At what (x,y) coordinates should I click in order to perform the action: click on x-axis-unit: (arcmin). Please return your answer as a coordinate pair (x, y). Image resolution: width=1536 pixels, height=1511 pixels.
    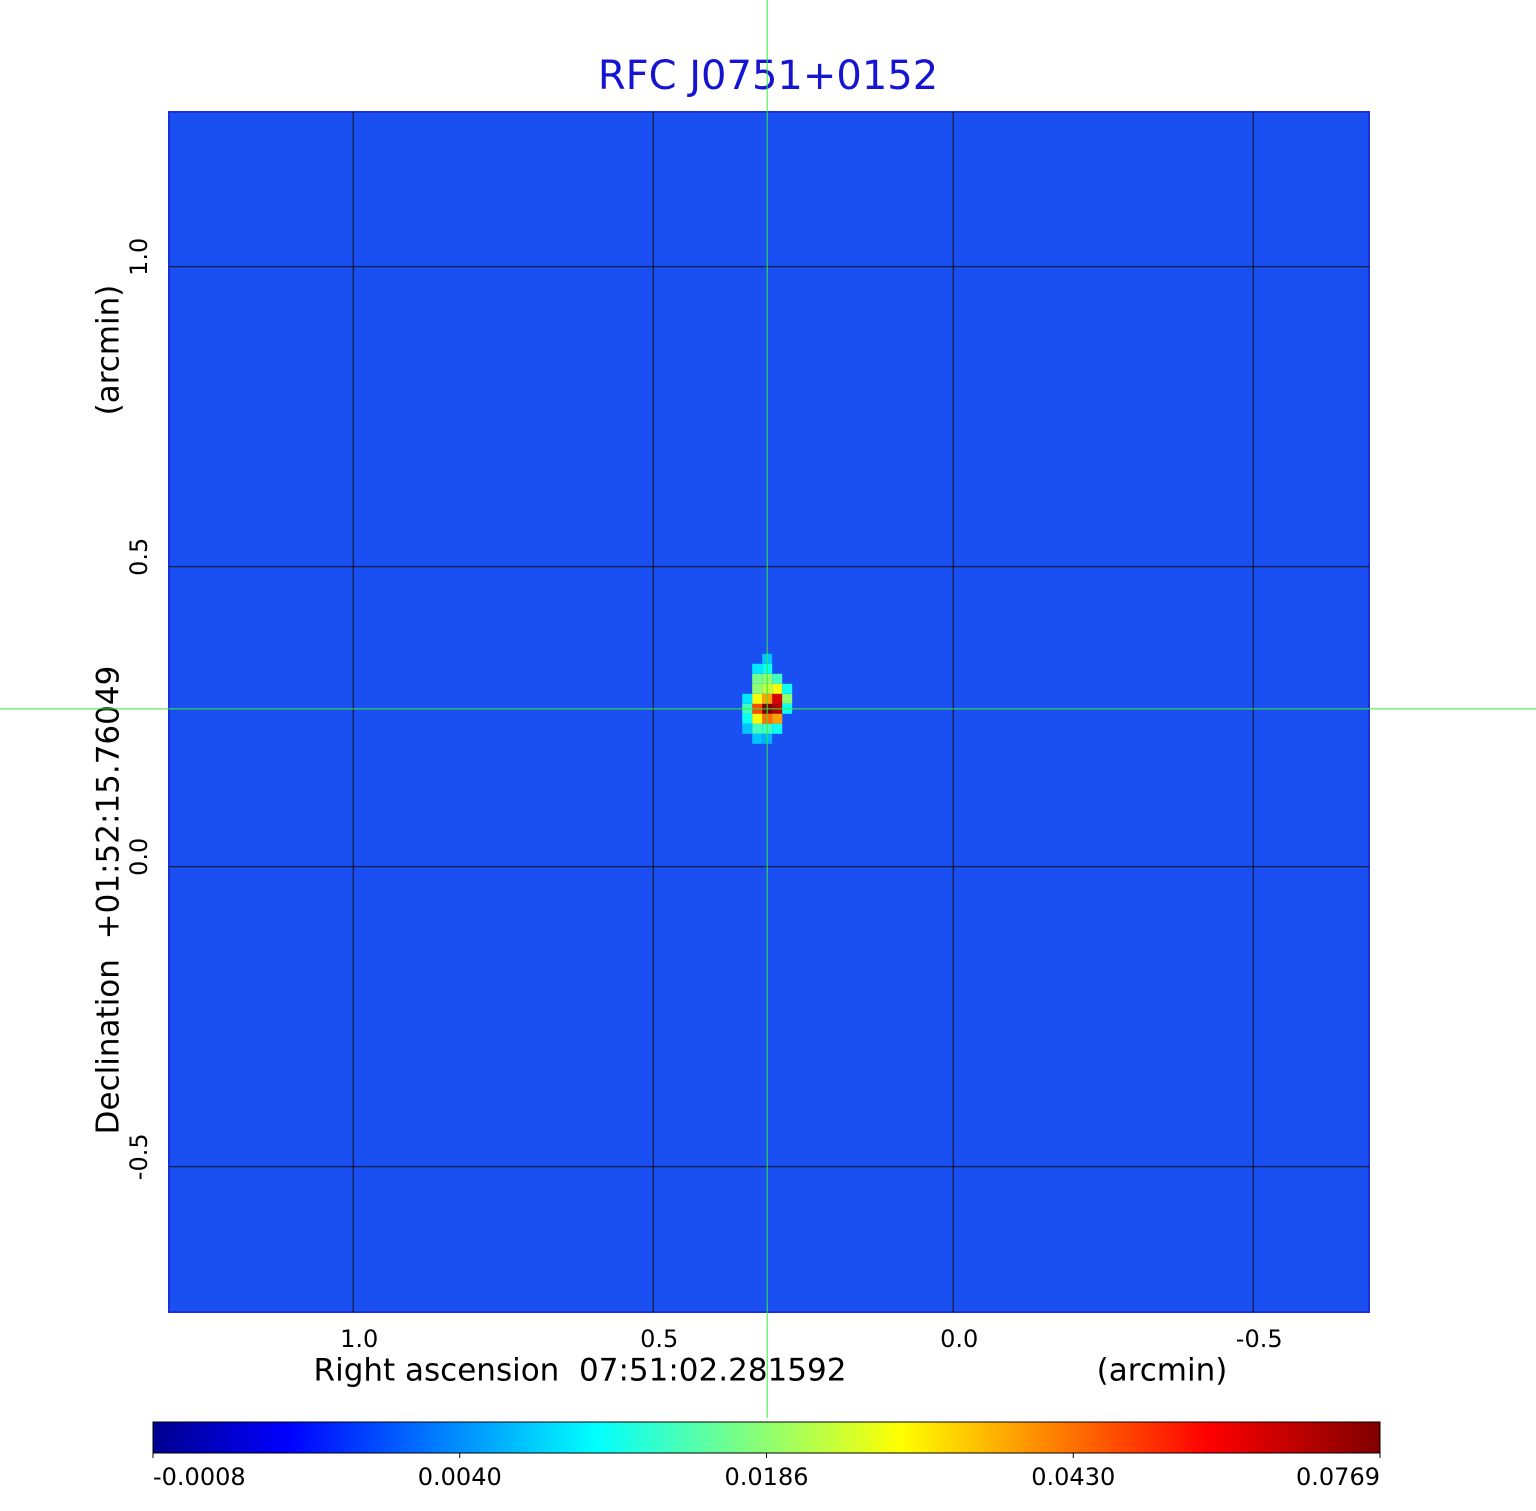
    Looking at the image, I should click on (1162, 1371).